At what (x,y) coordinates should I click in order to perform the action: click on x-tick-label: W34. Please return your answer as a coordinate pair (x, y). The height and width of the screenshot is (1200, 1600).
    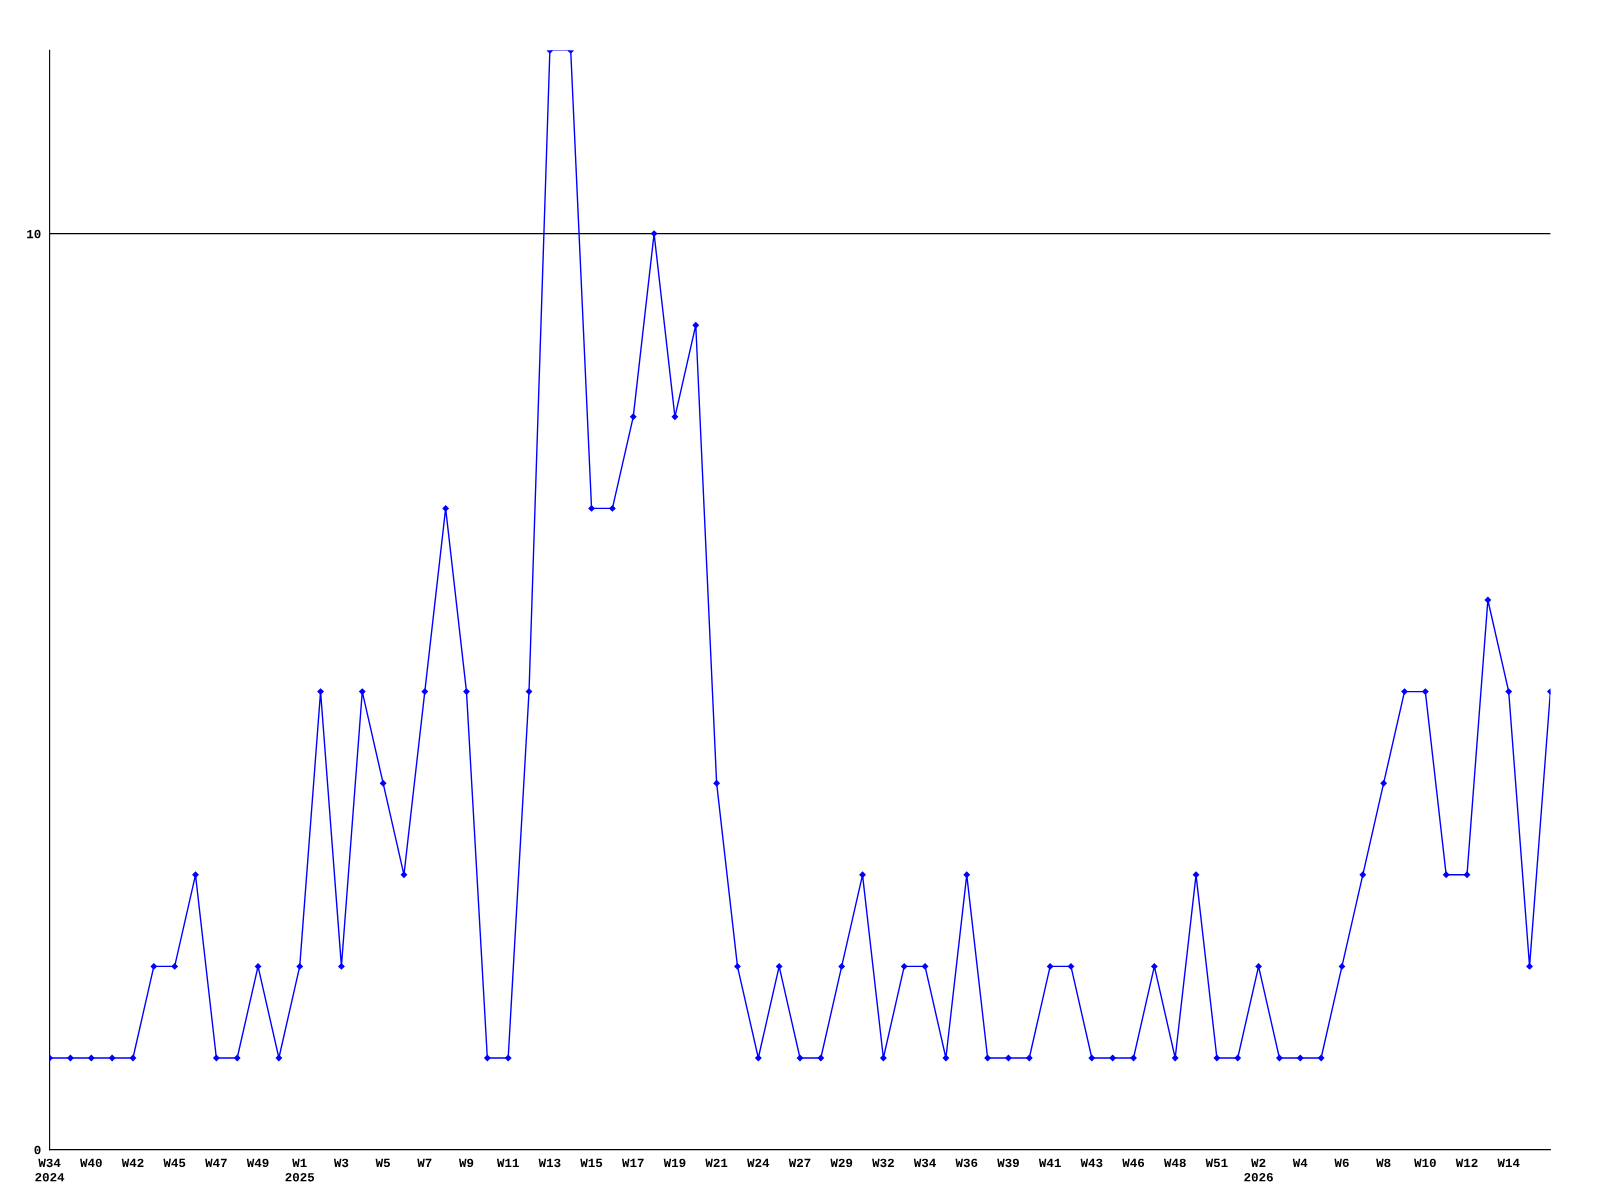
    Looking at the image, I should click on (924, 1163).